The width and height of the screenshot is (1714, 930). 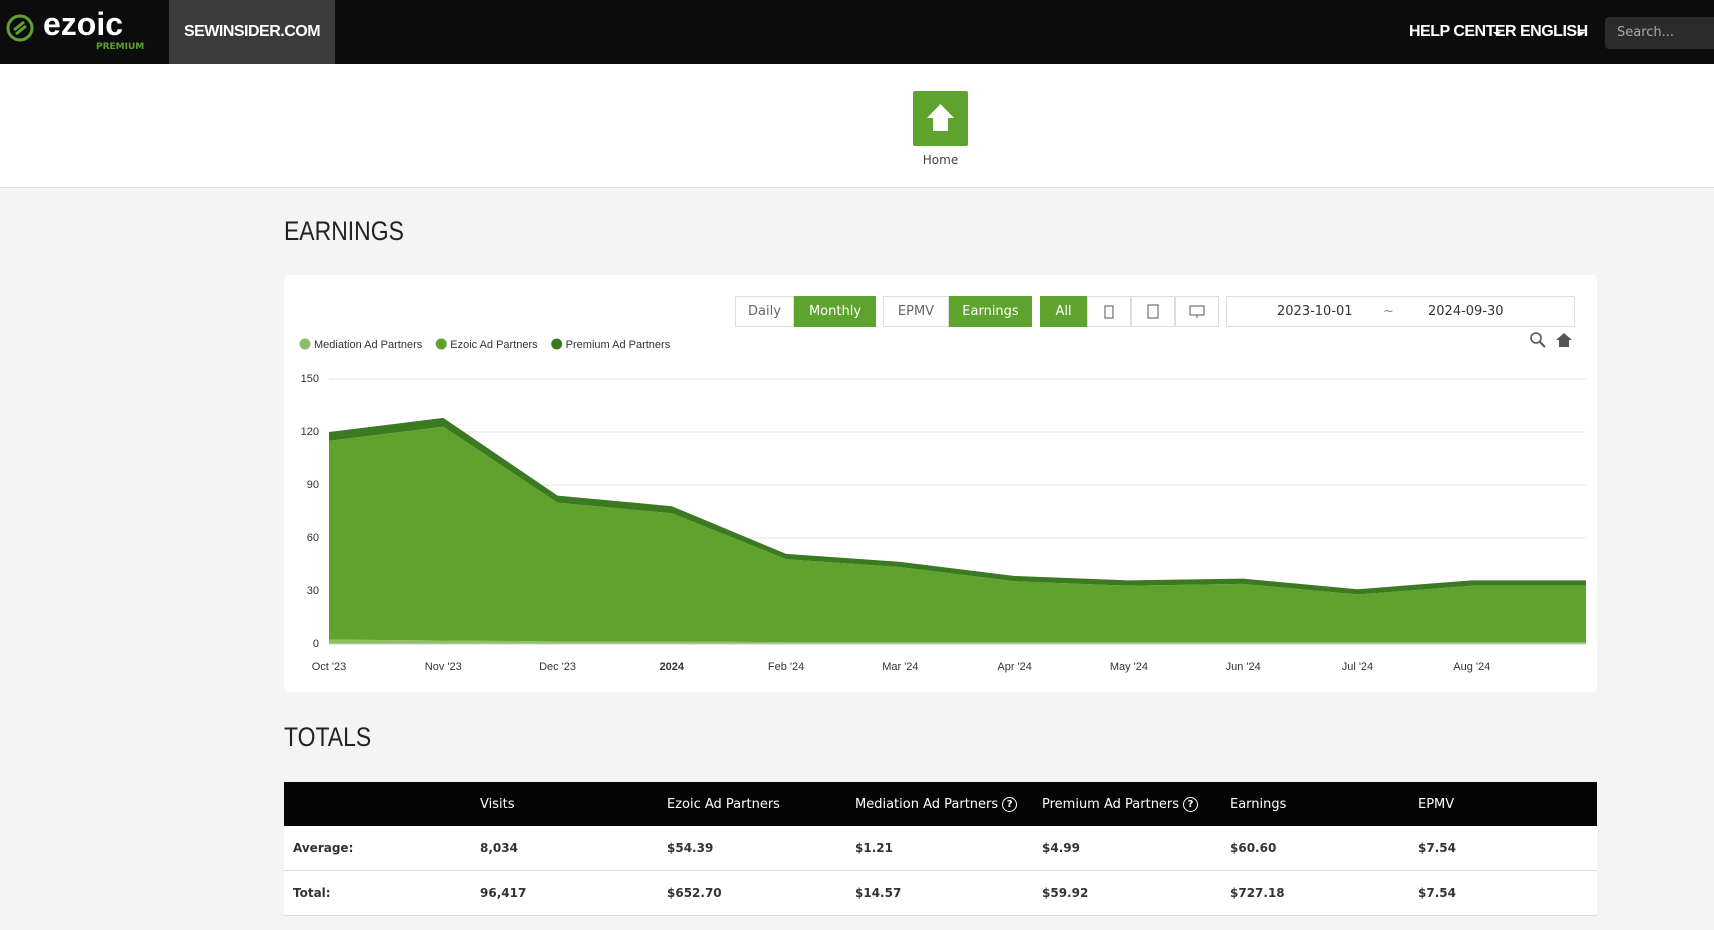 What do you see at coordinates (764, 311) in the screenshot?
I see `period-button: Daily` at bounding box center [764, 311].